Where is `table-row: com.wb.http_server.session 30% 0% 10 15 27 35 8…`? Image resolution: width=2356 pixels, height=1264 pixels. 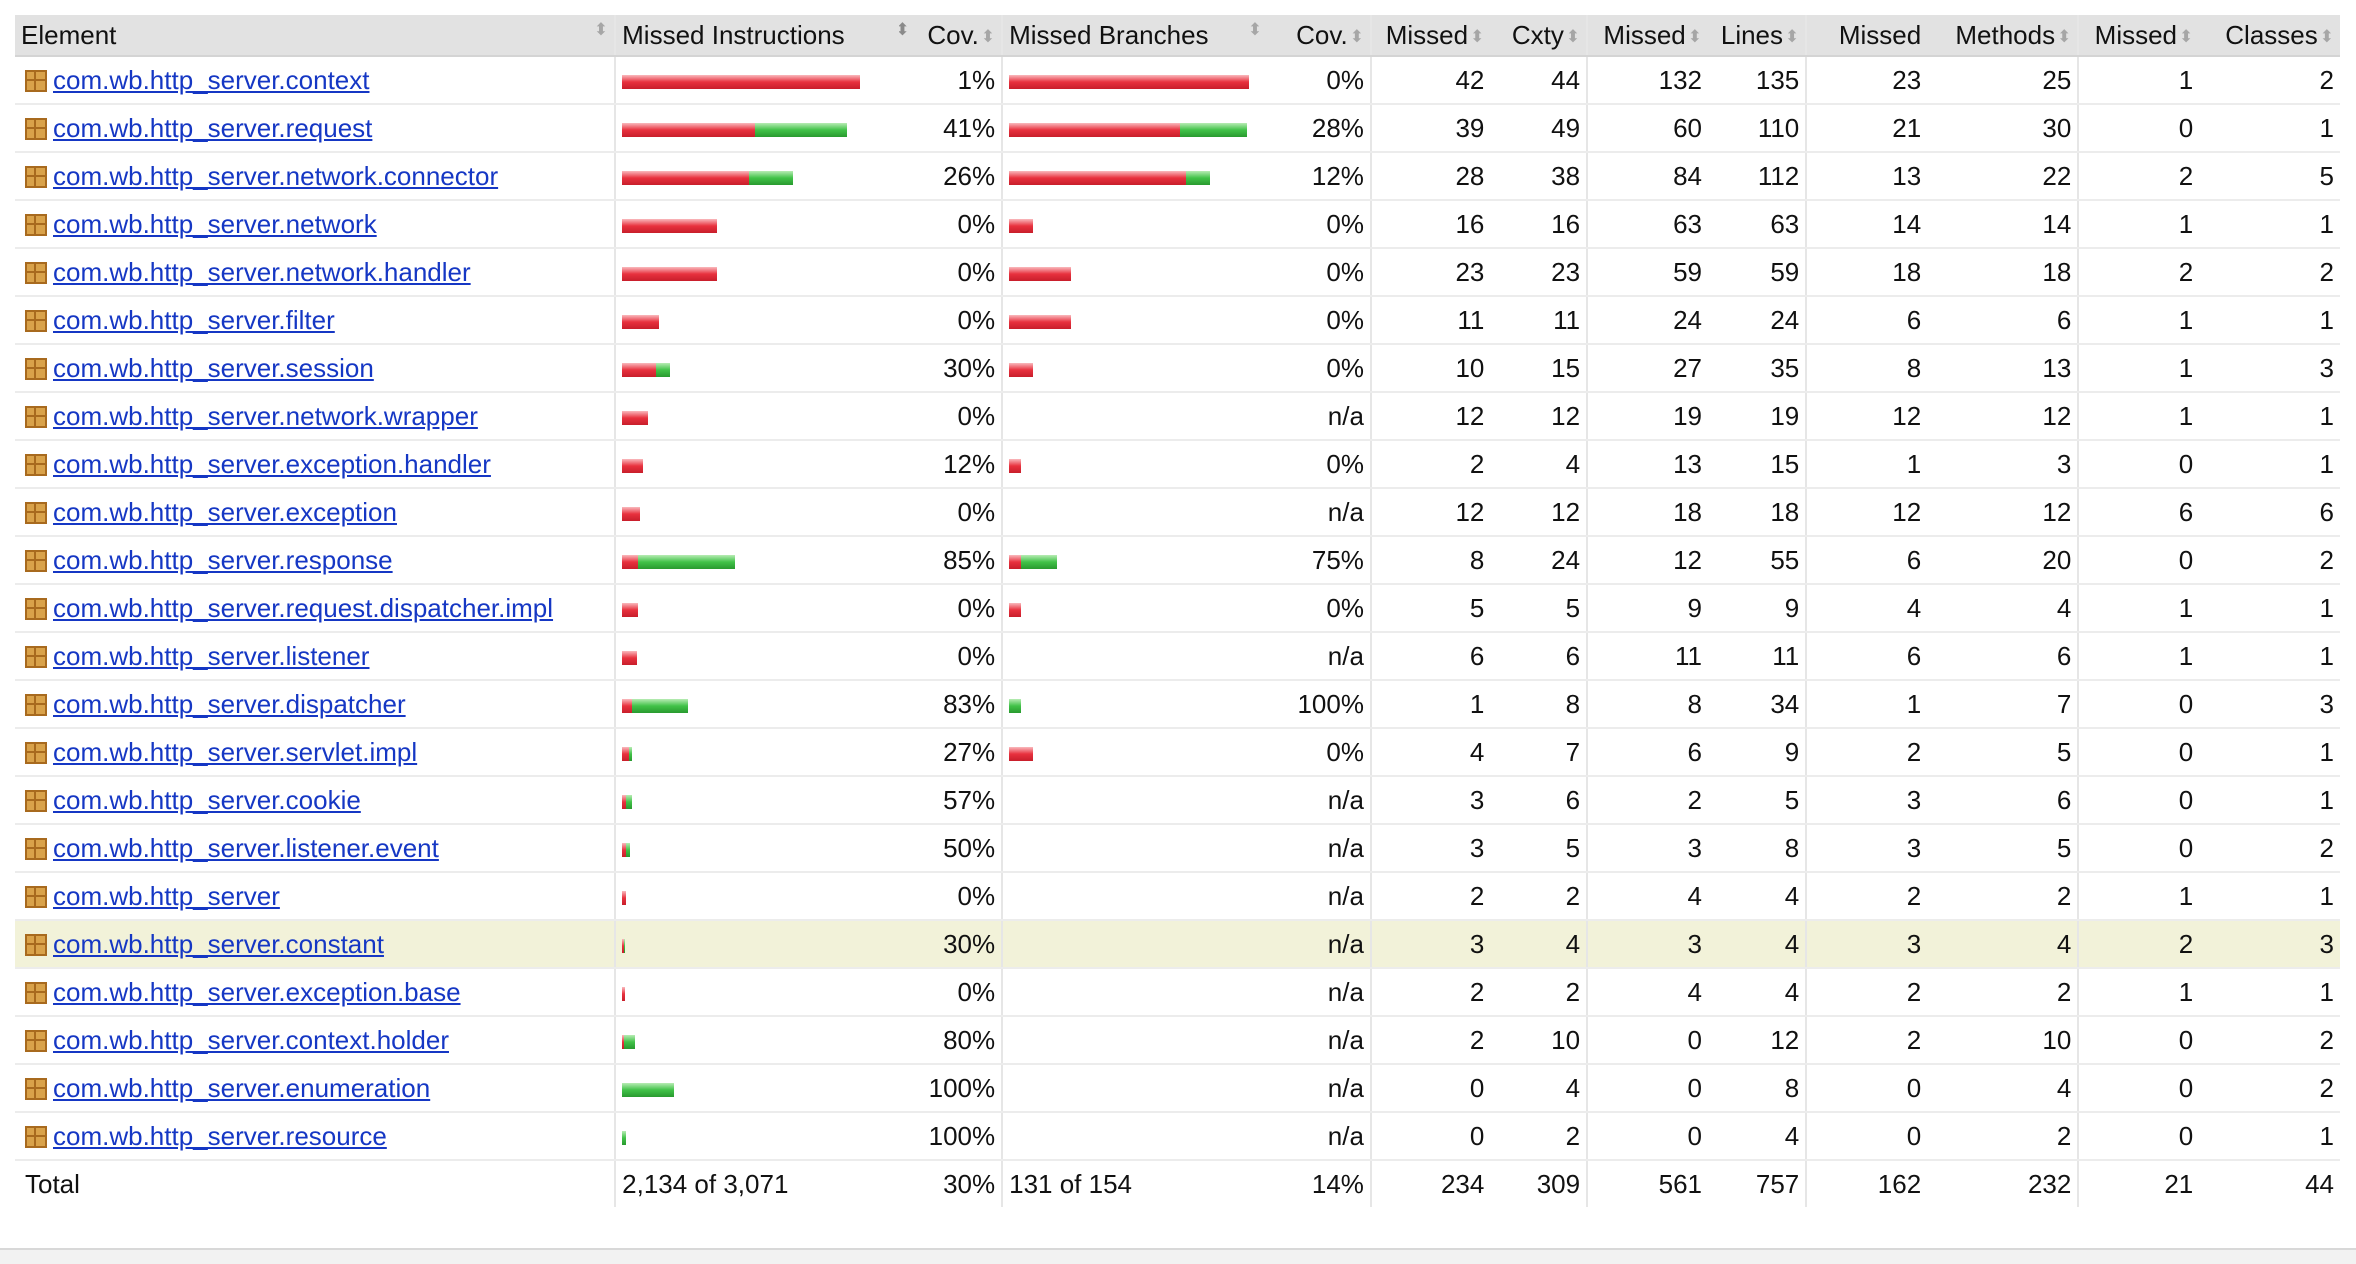 table-row: com.wb.http_server.session 30% 0% 10 15 27 35 8… is located at coordinates (1177, 368).